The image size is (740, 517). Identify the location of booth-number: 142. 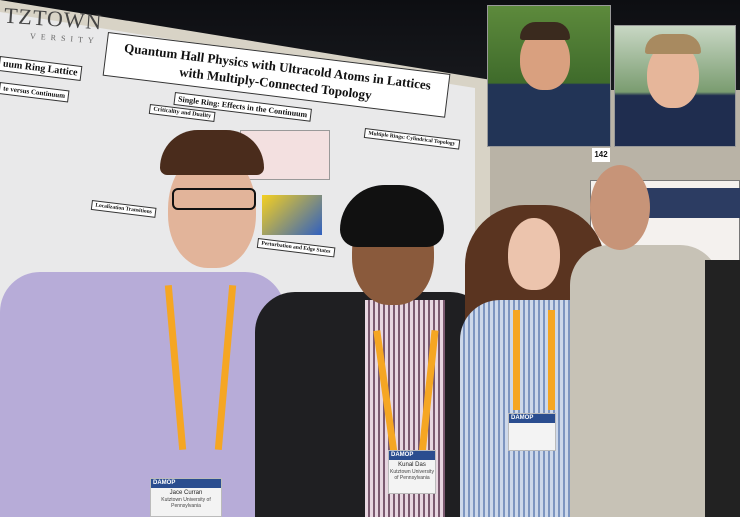
(601, 155).